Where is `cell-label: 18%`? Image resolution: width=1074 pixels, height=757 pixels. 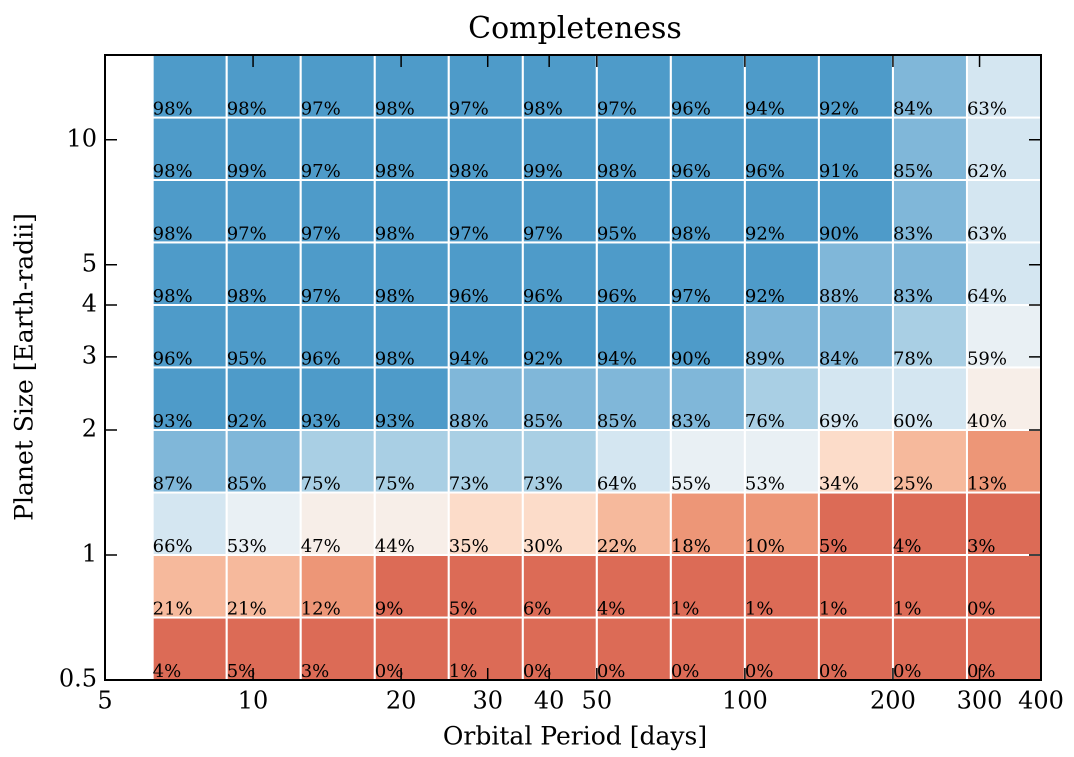 cell-label: 18% is located at coordinates (691, 546).